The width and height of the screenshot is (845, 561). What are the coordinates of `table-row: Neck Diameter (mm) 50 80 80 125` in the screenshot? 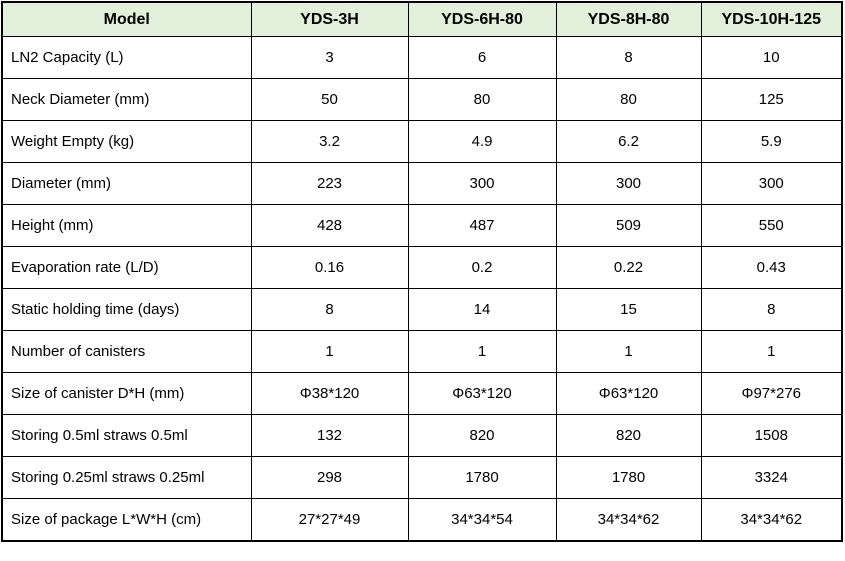 It's located at (422, 99).